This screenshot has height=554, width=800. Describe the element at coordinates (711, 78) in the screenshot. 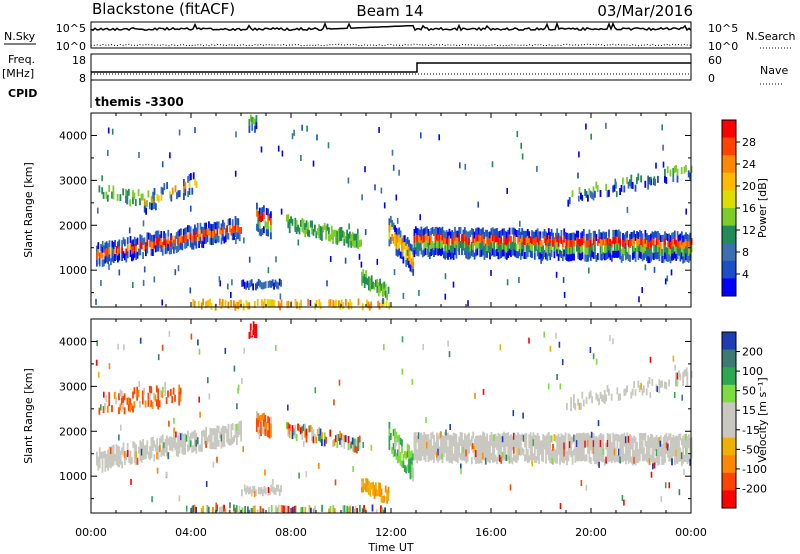

I see `nave-tick-bottom: 0` at that location.